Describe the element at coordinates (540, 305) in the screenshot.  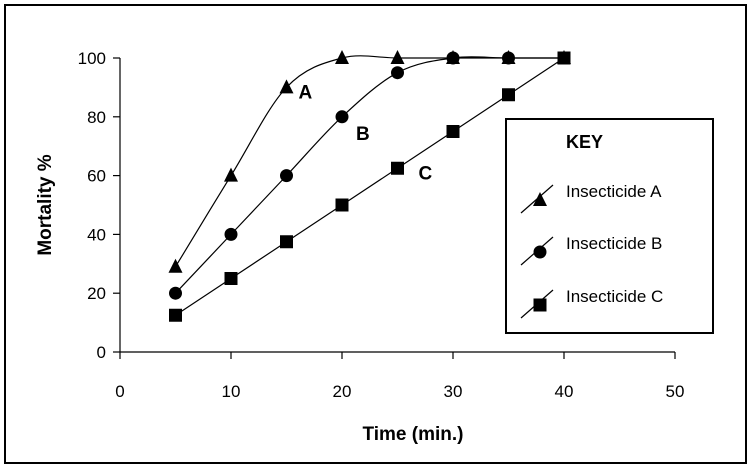
I see `insecticide-c-legend-marker` at that location.